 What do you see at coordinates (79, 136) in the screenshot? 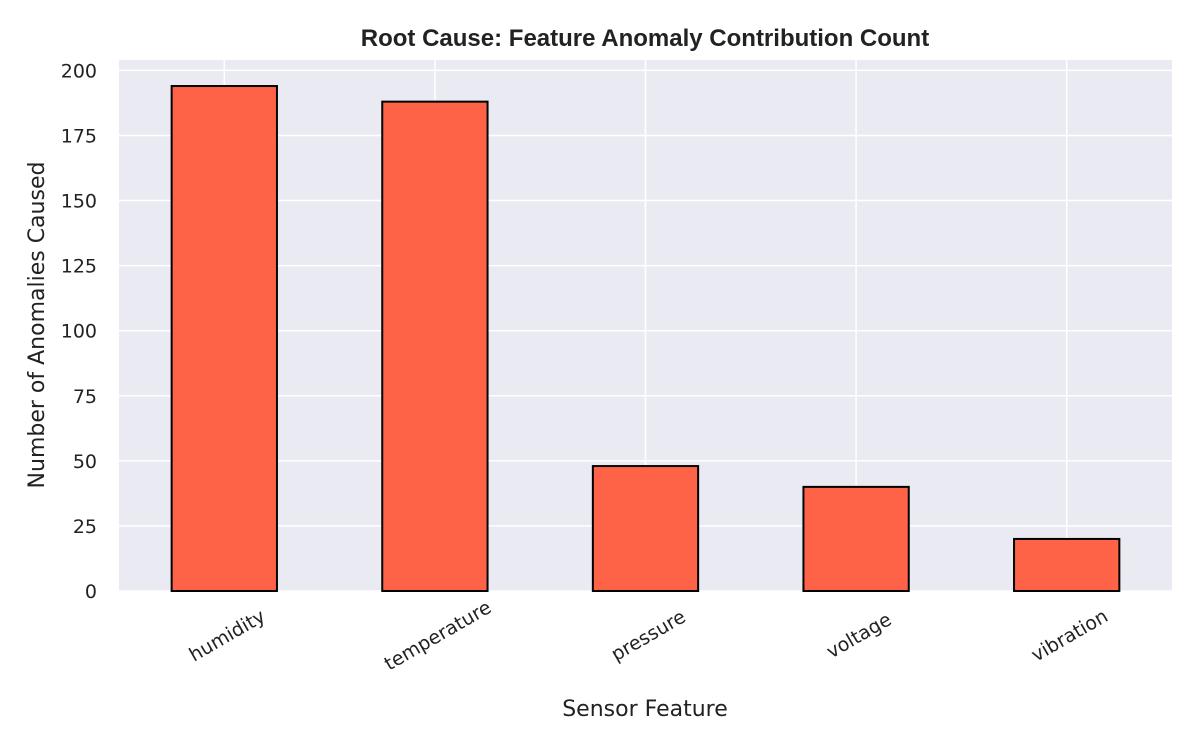
I see `y-tick-label-7: 175` at bounding box center [79, 136].